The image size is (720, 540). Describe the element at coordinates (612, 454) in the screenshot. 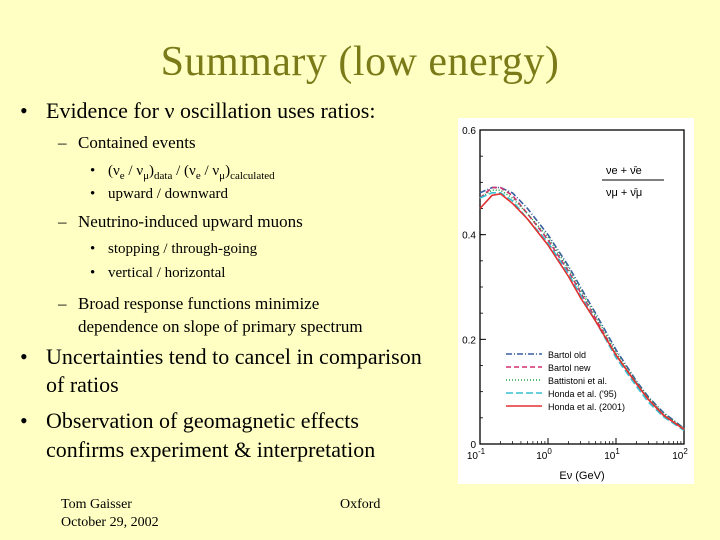

I see `x-tick-label: 10¹` at that location.